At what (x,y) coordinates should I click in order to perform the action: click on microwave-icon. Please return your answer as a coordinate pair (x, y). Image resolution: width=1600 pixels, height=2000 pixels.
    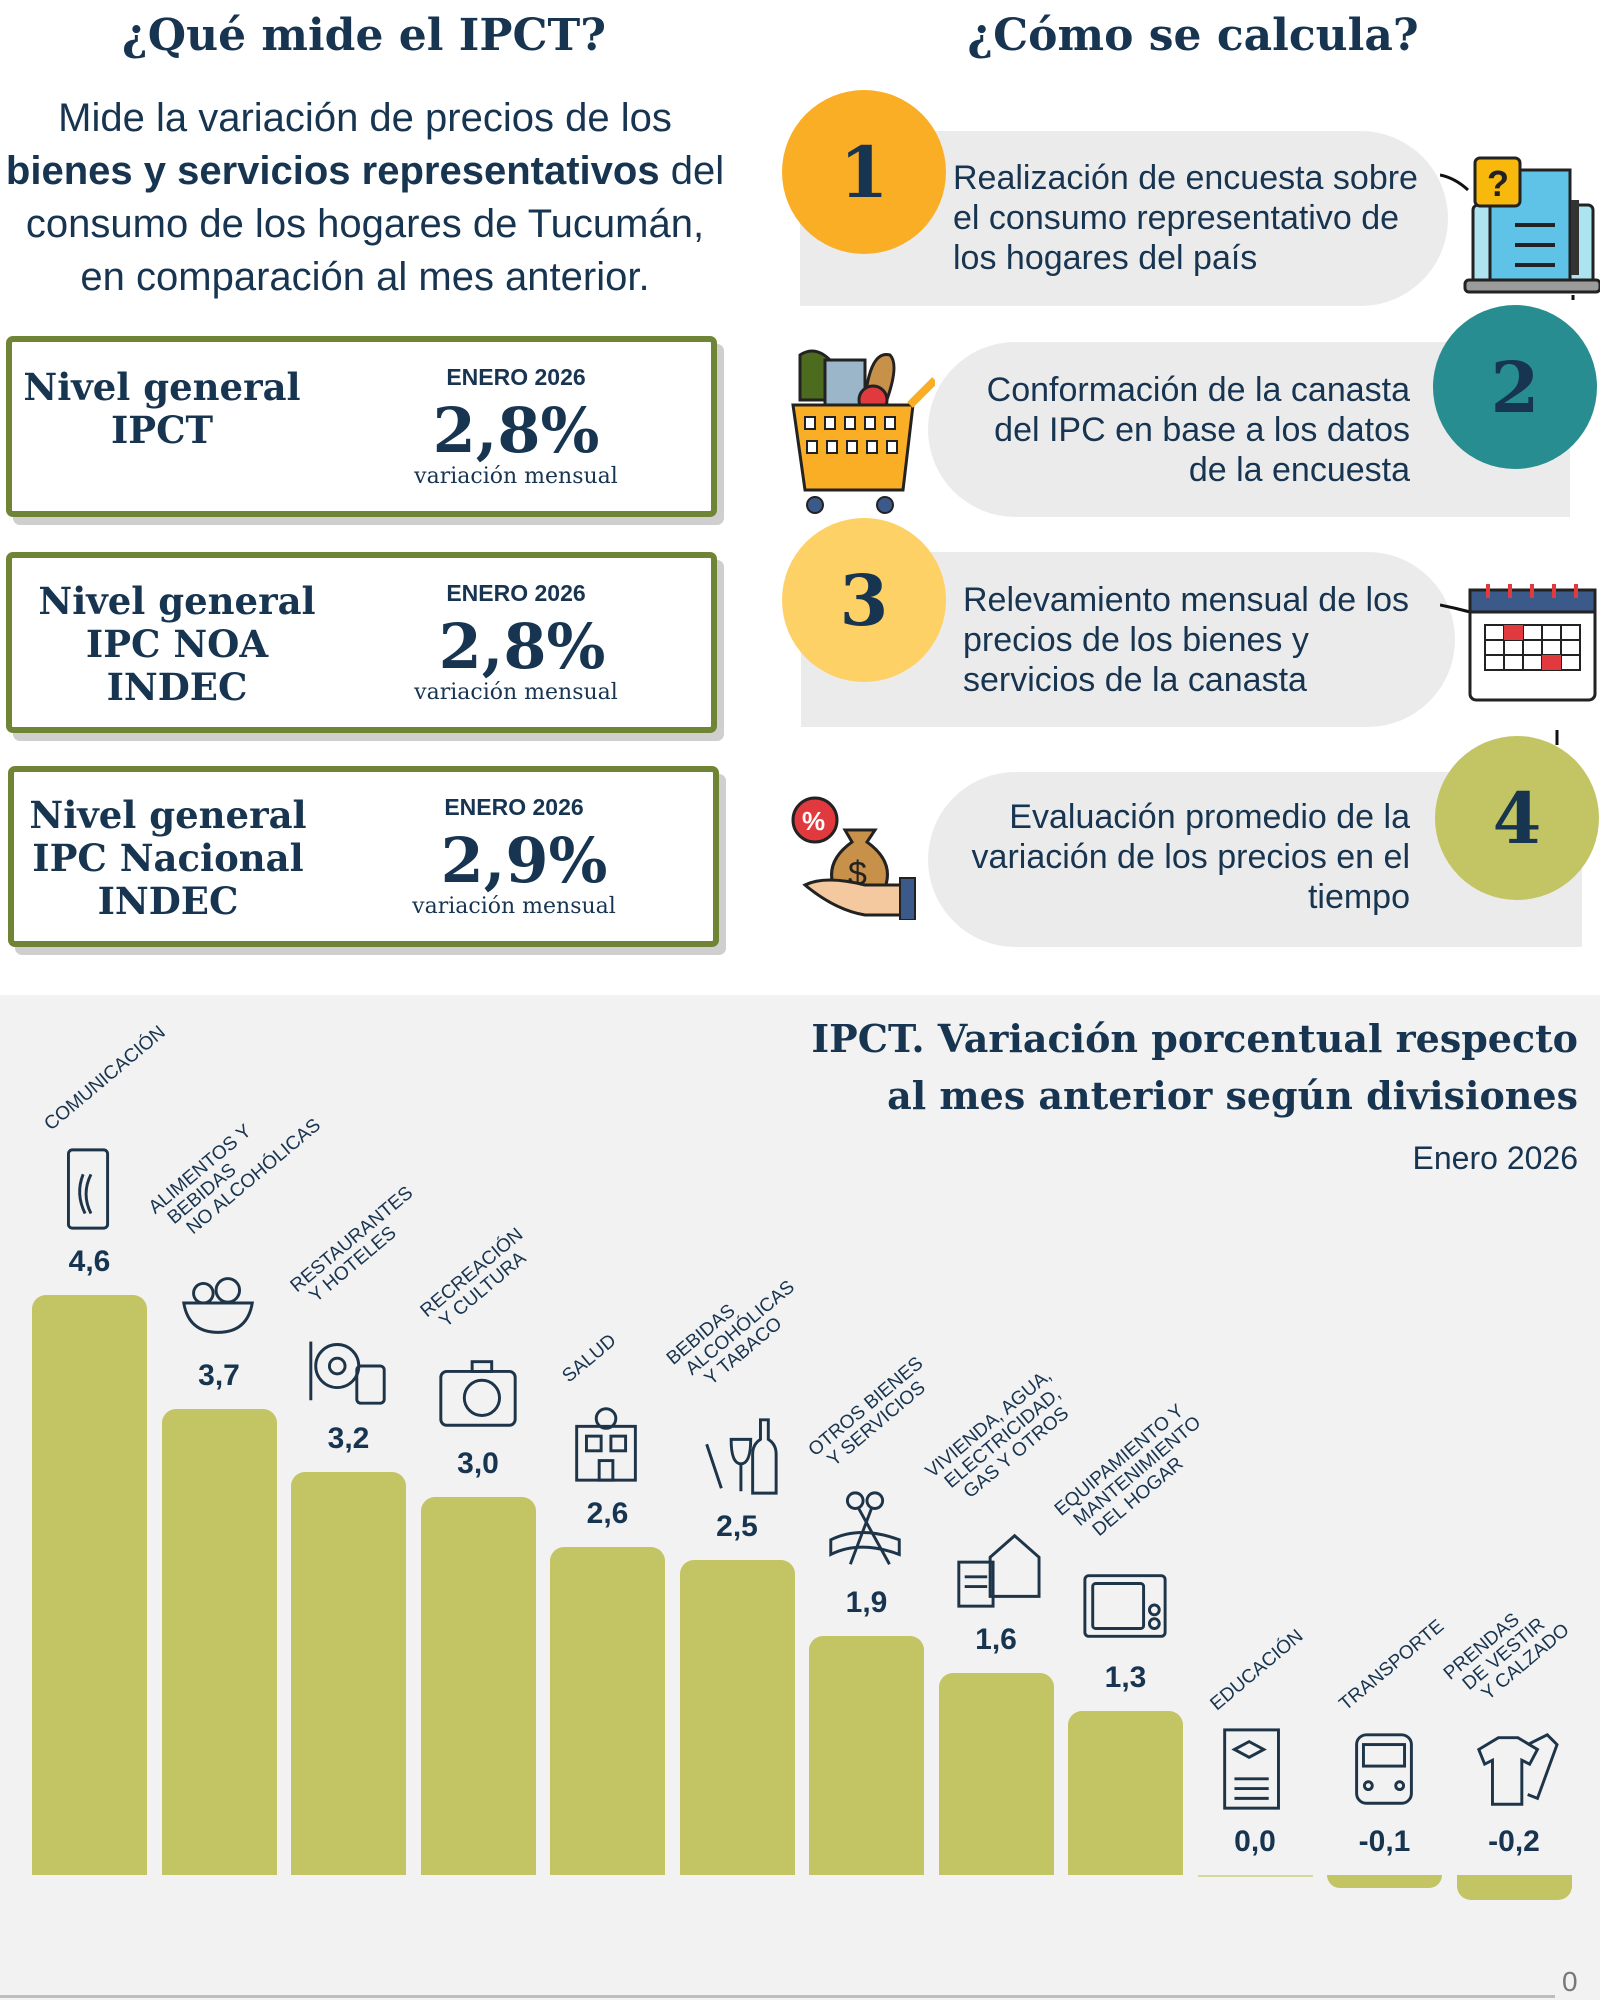
    Looking at the image, I should click on (1125, 1606).